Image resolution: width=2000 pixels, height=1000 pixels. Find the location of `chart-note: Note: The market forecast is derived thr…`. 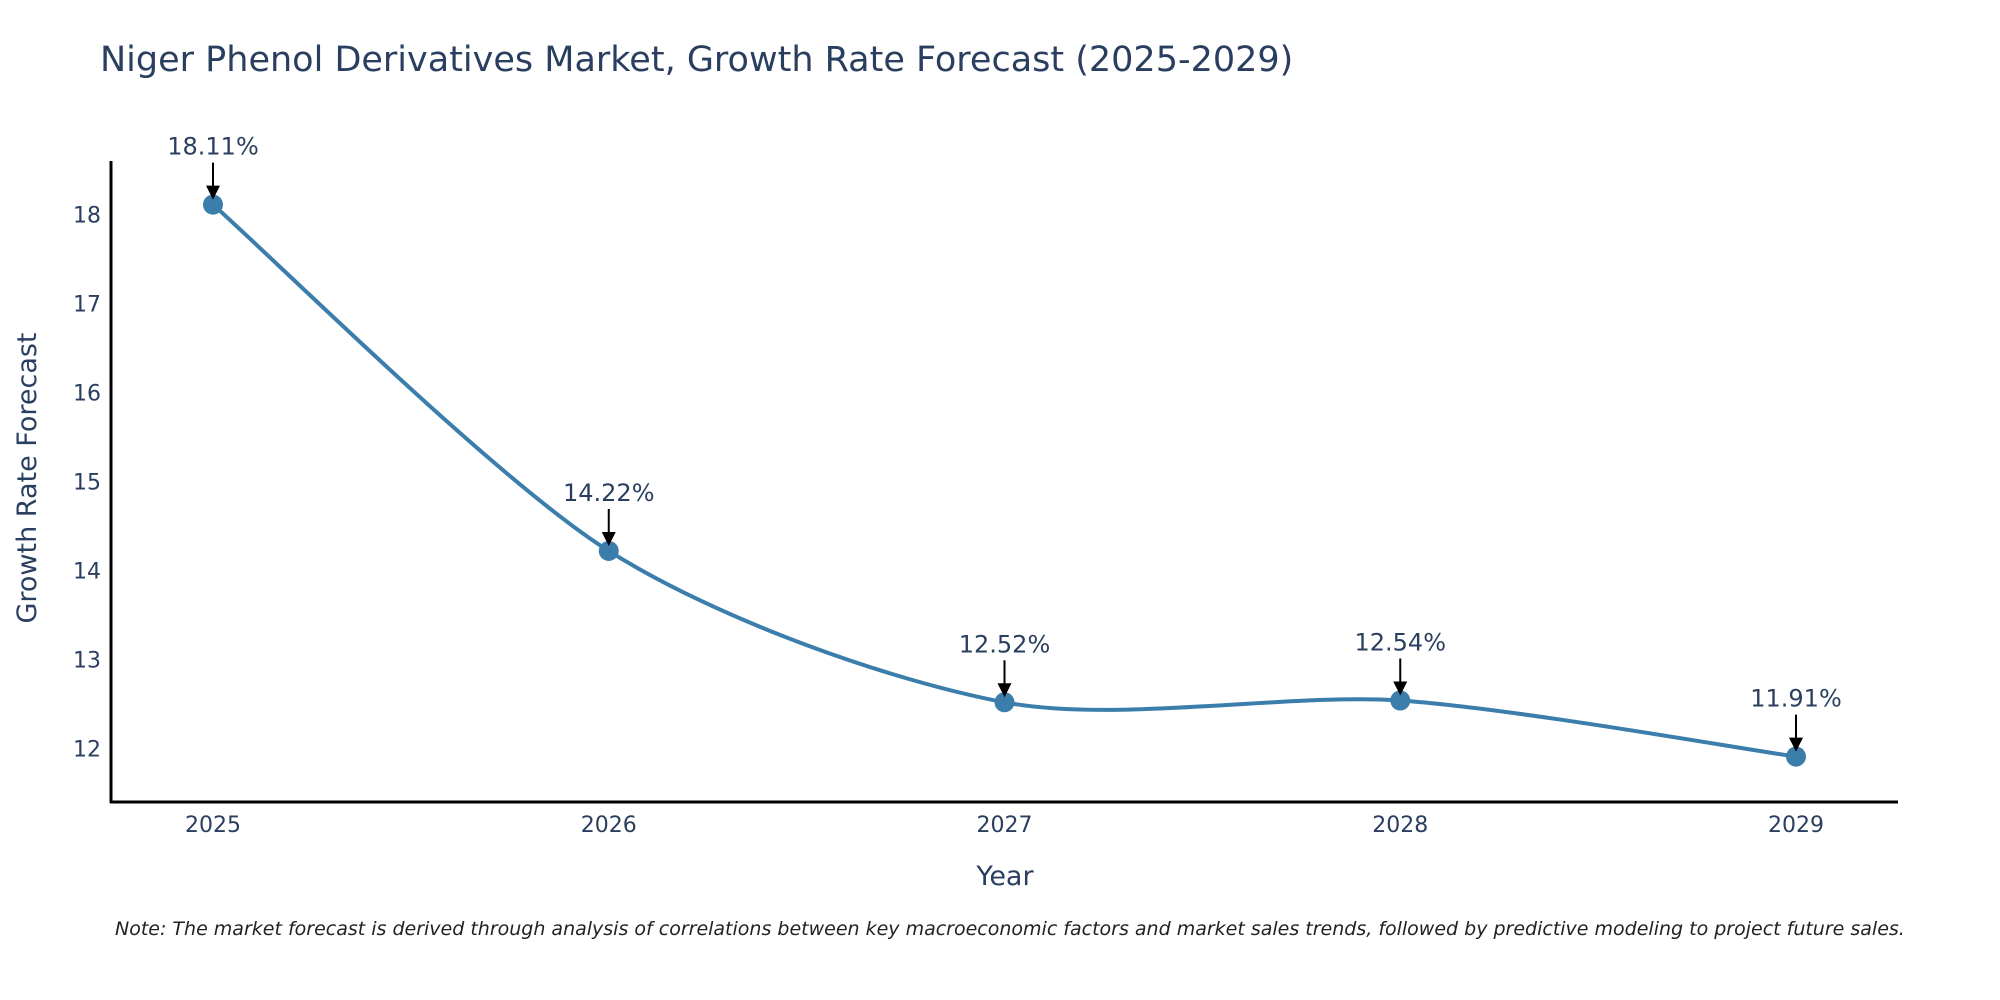

chart-note: Note: The market forecast is derived thr… is located at coordinates (1010, 929).